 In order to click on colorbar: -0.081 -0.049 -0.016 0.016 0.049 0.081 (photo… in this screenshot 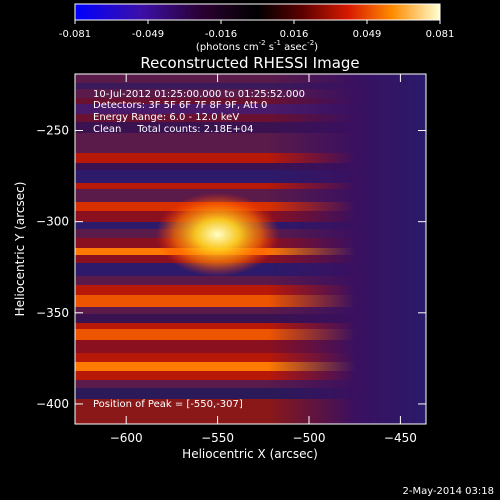, I will do `click(256, 28)`.